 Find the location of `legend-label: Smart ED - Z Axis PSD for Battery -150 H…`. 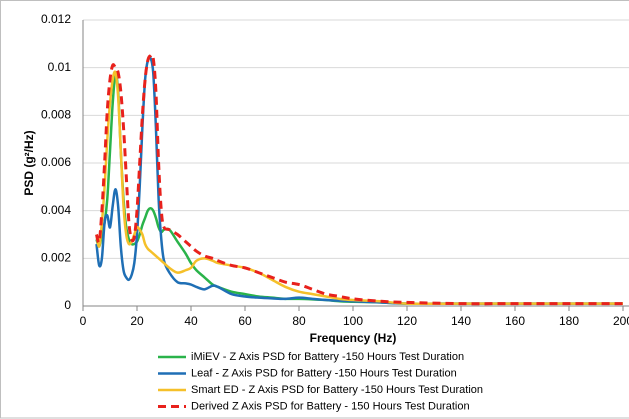

legend-label: Smart ED - Z Axis PSD for Battery -150 H… is located at coordinates (337, 390).